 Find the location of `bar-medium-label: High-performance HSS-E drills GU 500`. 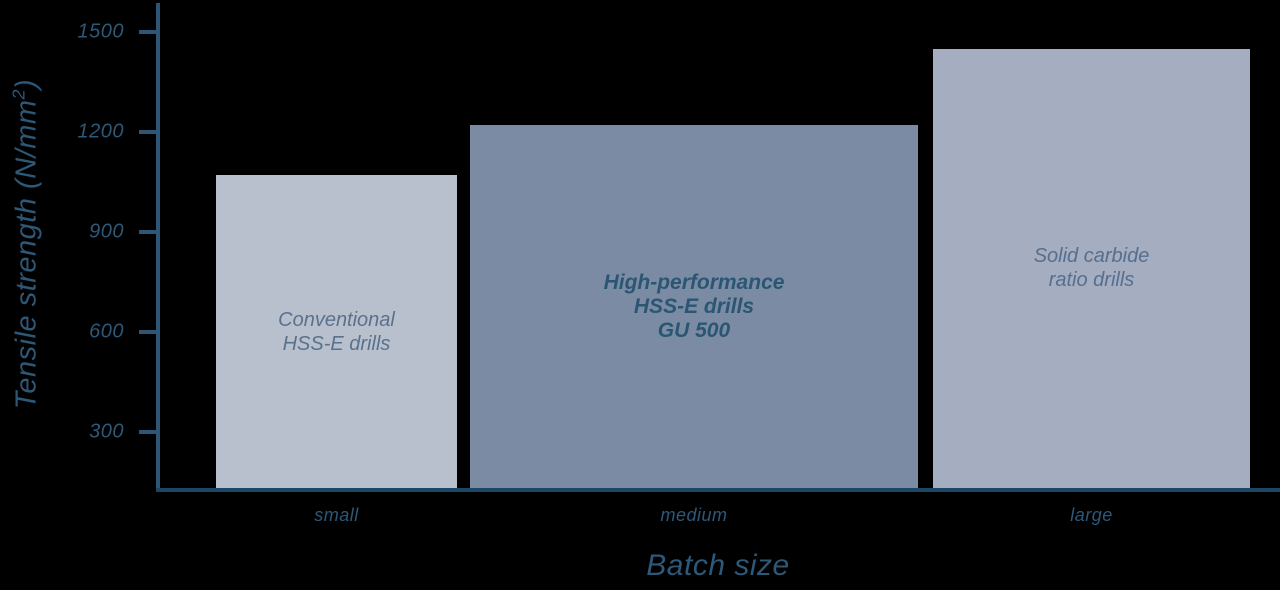

bar-medium-label: High-performance HSS-E drills GU 500 is located at coordinates (694, 307).